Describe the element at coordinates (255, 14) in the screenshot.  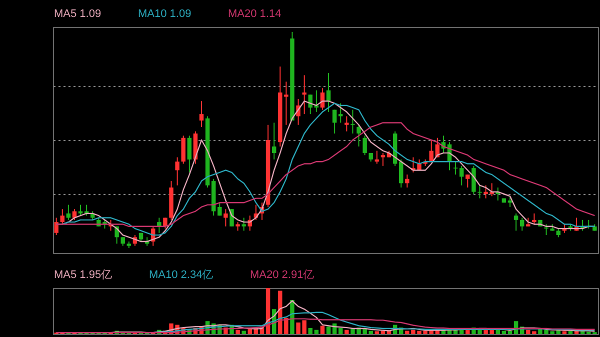
I see `text: MA20 1.14` at that location.